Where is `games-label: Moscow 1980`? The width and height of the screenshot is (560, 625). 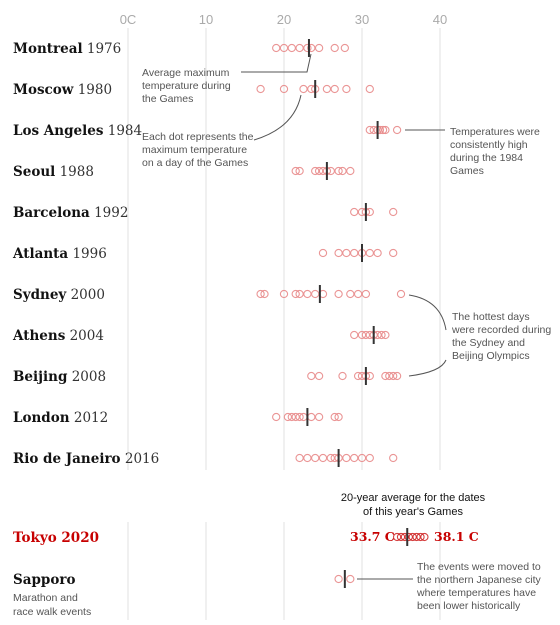
games-label: Moscow 1980 is located at coordinates (62, 90).